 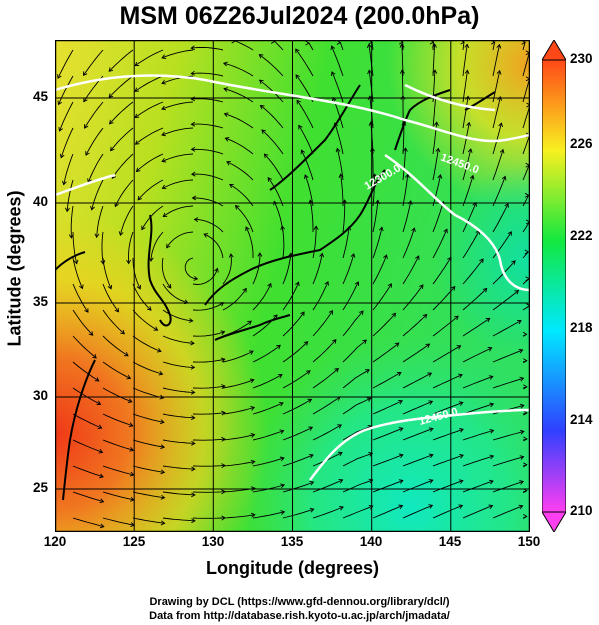 What do you see at coordinates (40, 301) in the screenshot?
I see `y-tick-label: 35` at bounding box center [40, 301].